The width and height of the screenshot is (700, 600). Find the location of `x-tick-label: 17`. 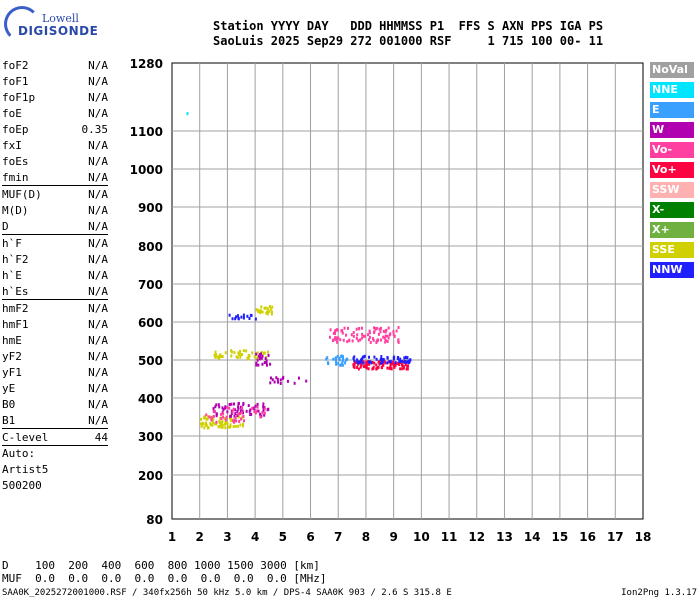

x-tick-label: 17 is located at coordinates (615, 537).